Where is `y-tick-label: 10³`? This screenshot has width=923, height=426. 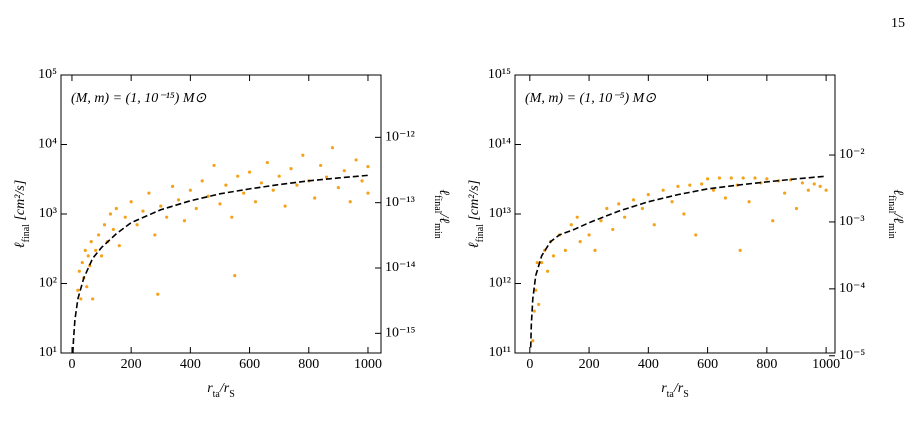 y-tick-label: 10³ is located at coordinates (48, 213).